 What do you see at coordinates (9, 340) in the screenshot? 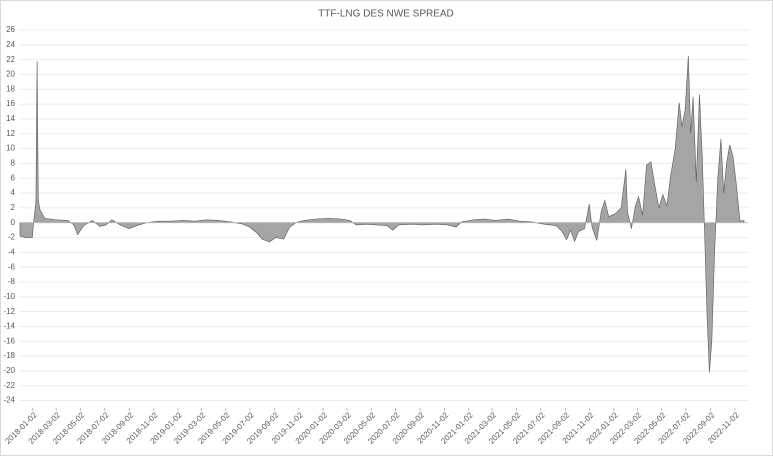
I see `y-tick-label: -16` at bounding box center [9, 340].